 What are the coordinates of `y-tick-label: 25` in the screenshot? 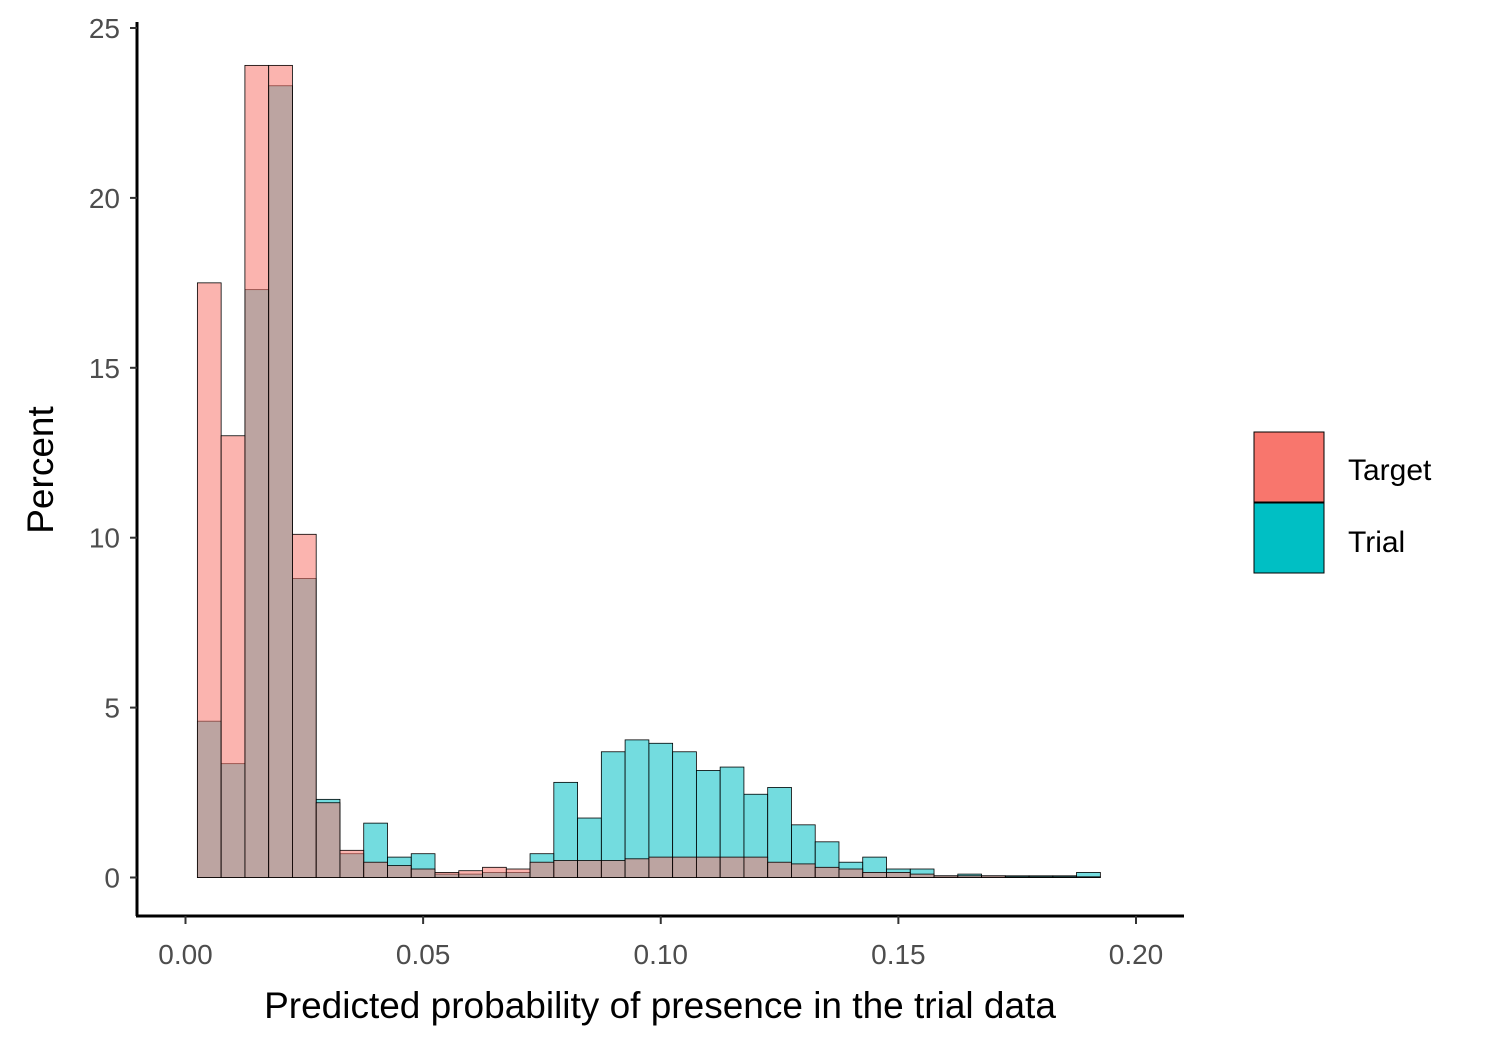 It's located at (104, 28).